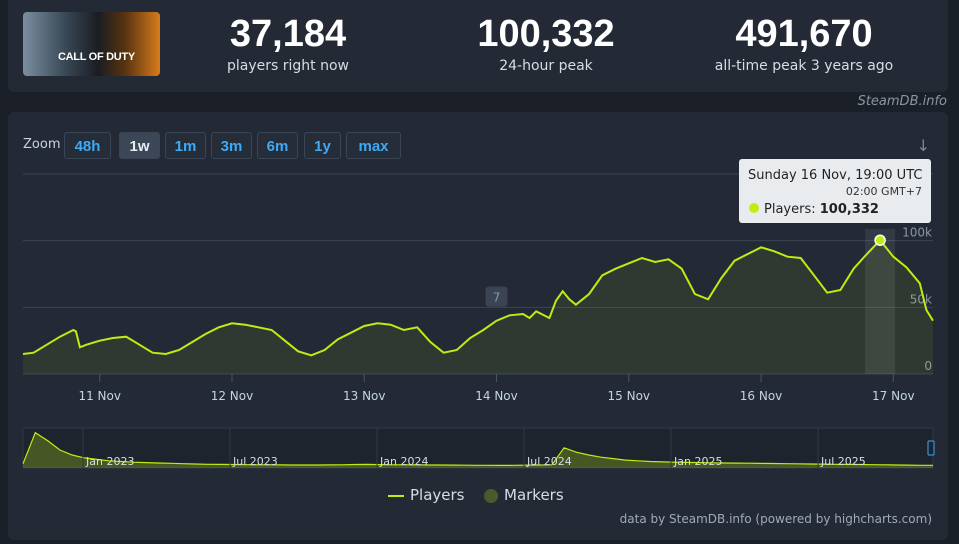 This screenshot has height=544, width=959. What do you see at coordinates (139, 145) in the screenshot?
I see `zoom-1w-button: 1w` at bounding box center [139, 145].